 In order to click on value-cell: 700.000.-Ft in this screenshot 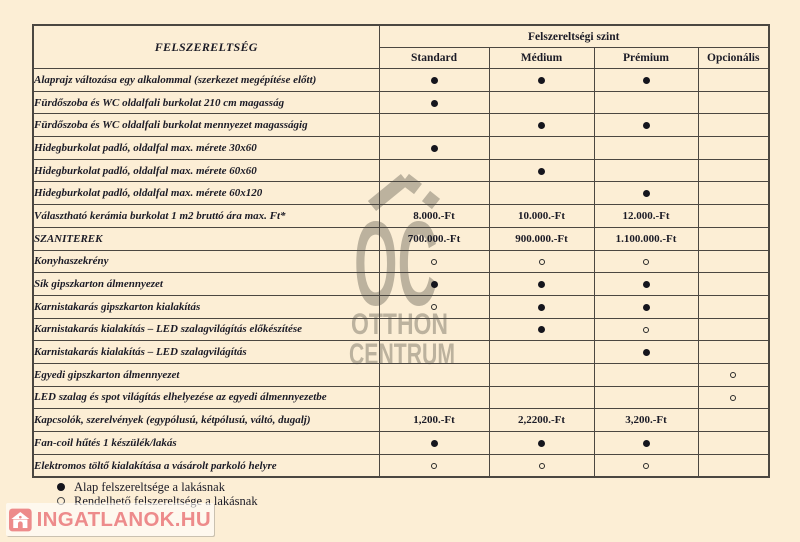, I will do `click(434, 238)`.